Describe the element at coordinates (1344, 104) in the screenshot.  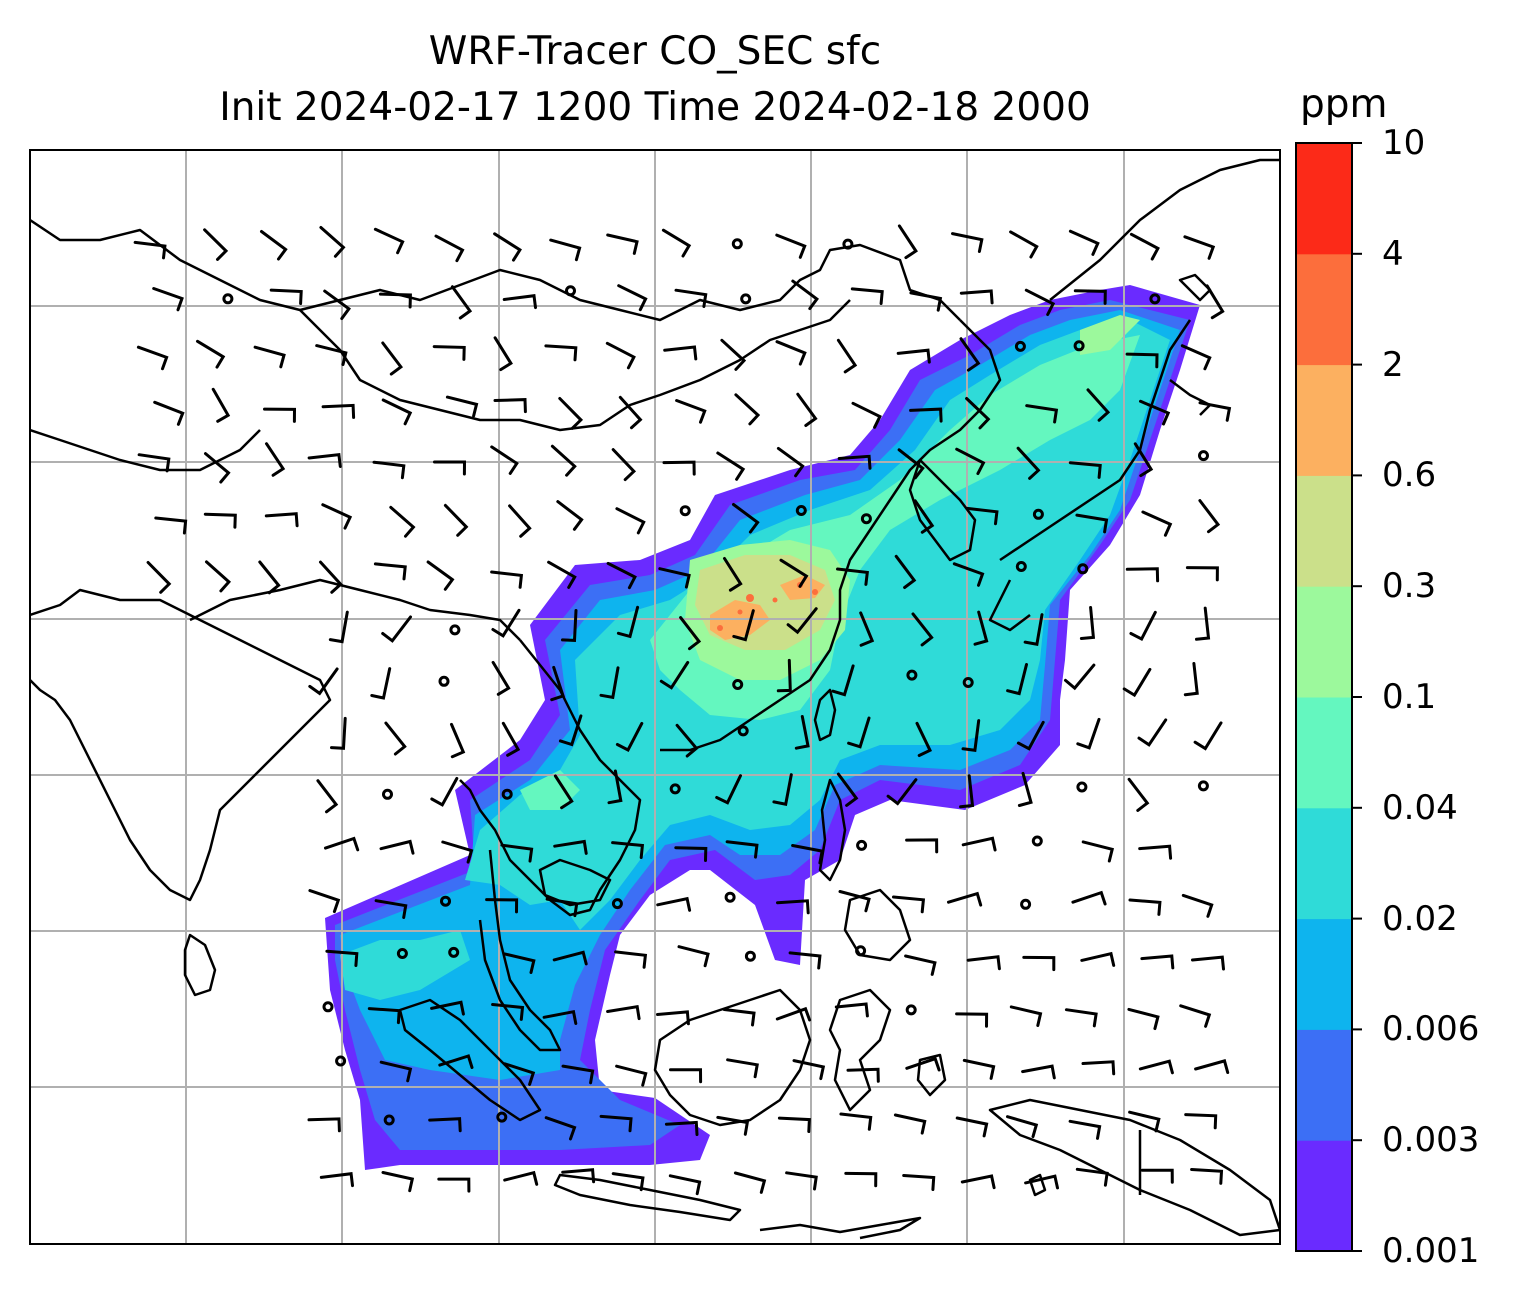
I see `colorbar-unit: ppm` at that location.